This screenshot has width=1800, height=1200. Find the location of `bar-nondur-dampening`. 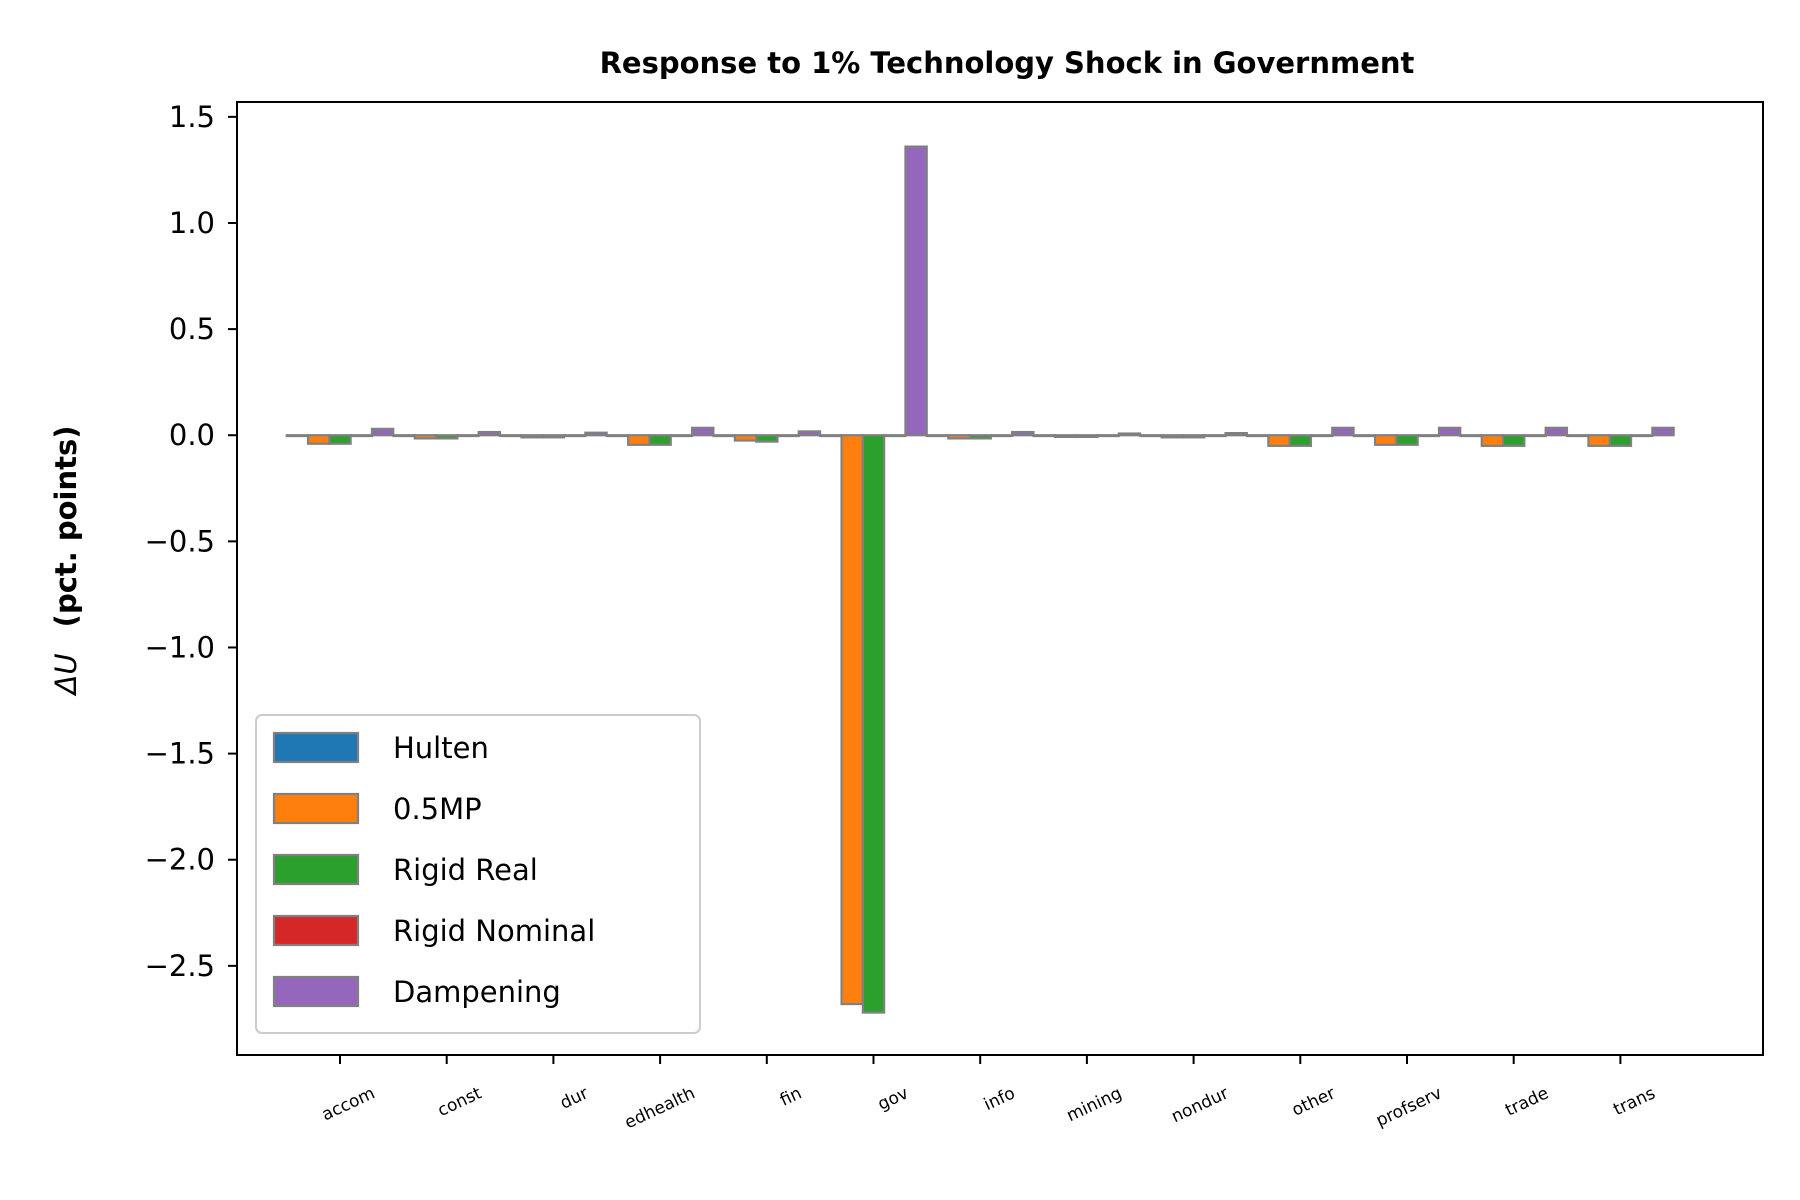

bar-nondur-dampening is located at coordinates (1236, 434).